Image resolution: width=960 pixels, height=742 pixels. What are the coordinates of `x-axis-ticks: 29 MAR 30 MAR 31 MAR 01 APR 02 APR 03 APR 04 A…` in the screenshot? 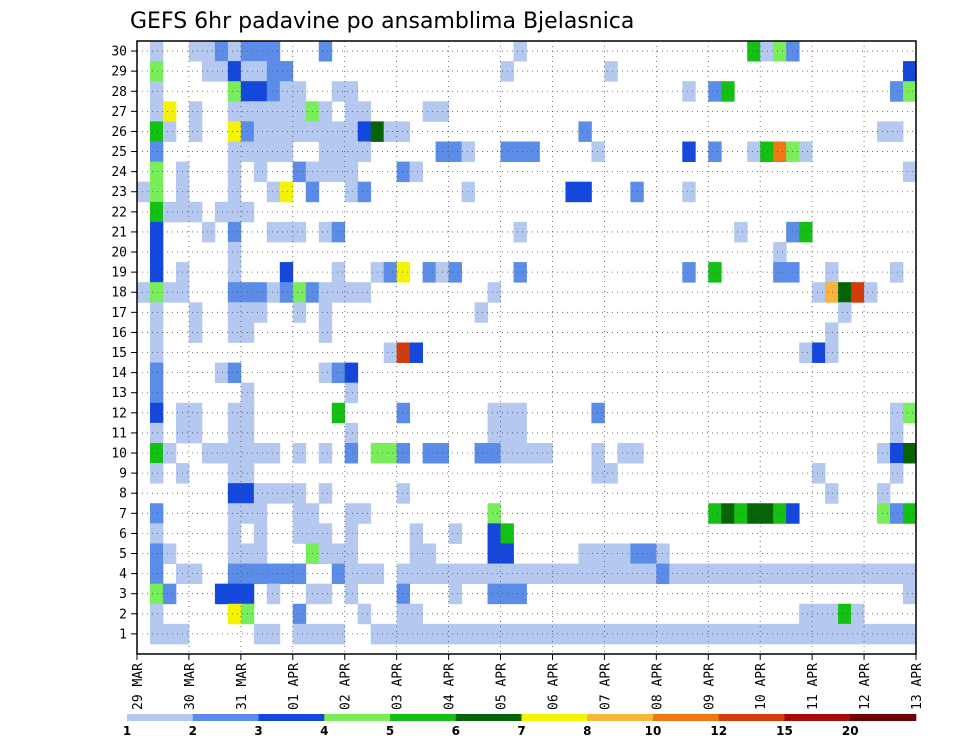 It's located at (528, 682).